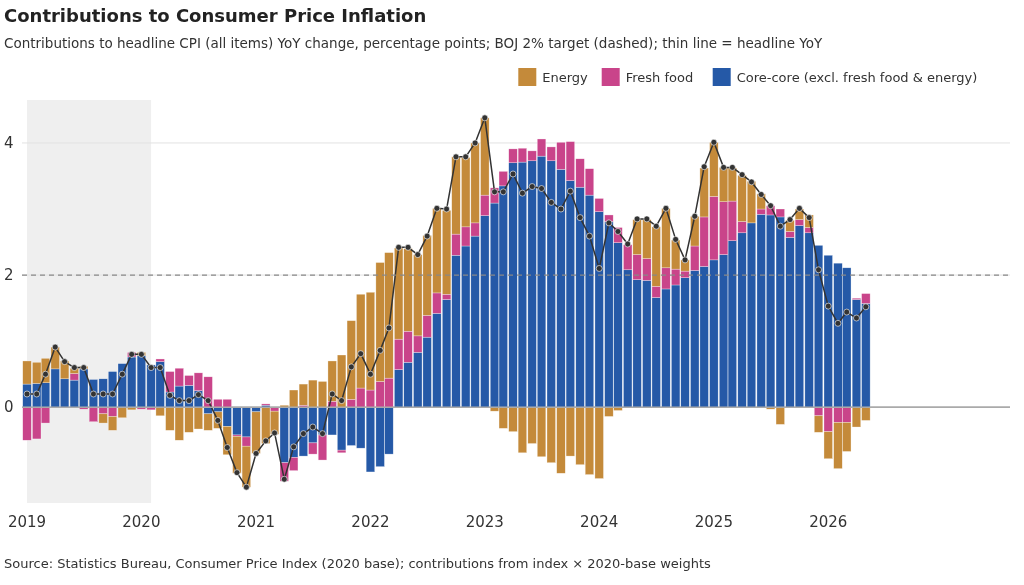 This screenshot has height=585, width=1024. What do you see at coordinates (370, 522) in the screenshot?
I see `x-tick-label: 2022` at bounding box center [370, 522].